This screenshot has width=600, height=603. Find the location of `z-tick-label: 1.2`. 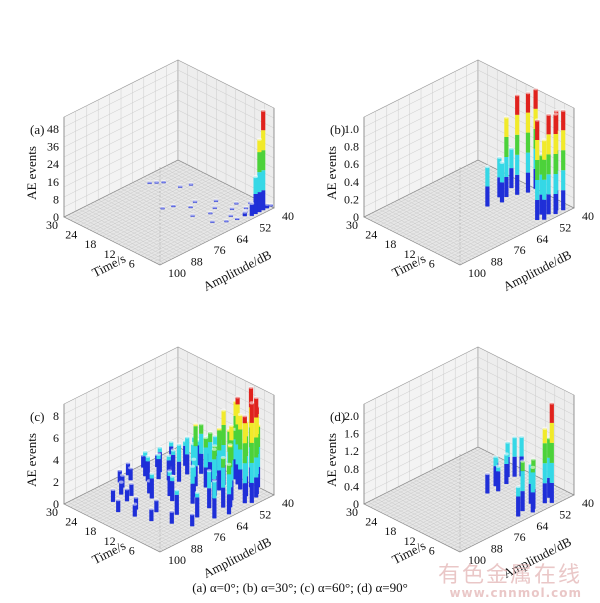

z-tick-label: 1.2 is located at coordinates (351, 451).